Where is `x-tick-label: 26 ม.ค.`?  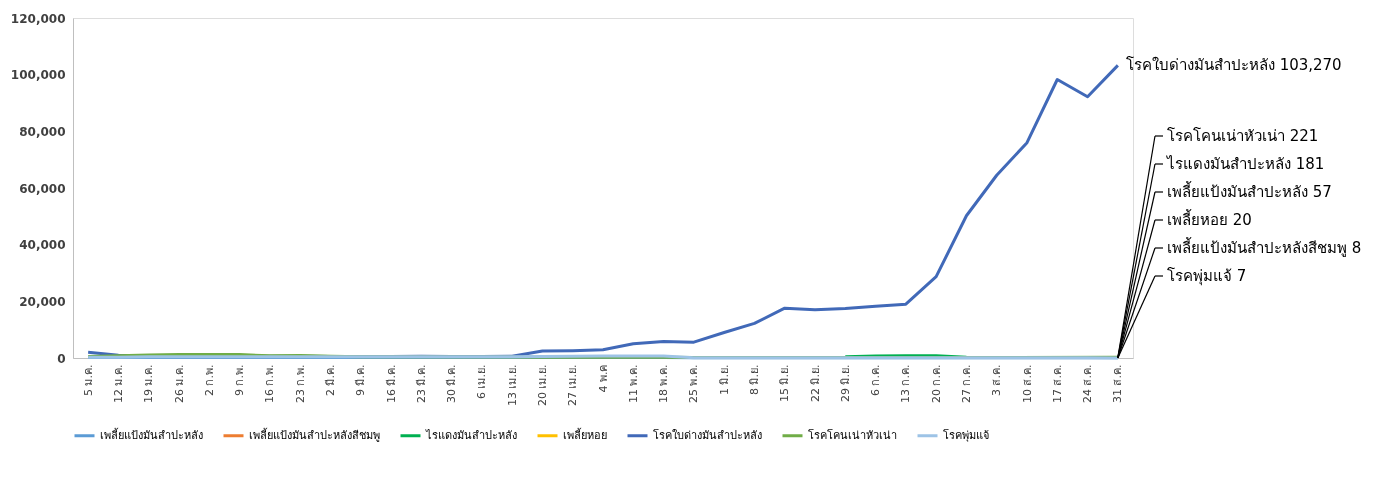
x-tick-label: 26 ม.ค. is located at coordinates (179, 383).